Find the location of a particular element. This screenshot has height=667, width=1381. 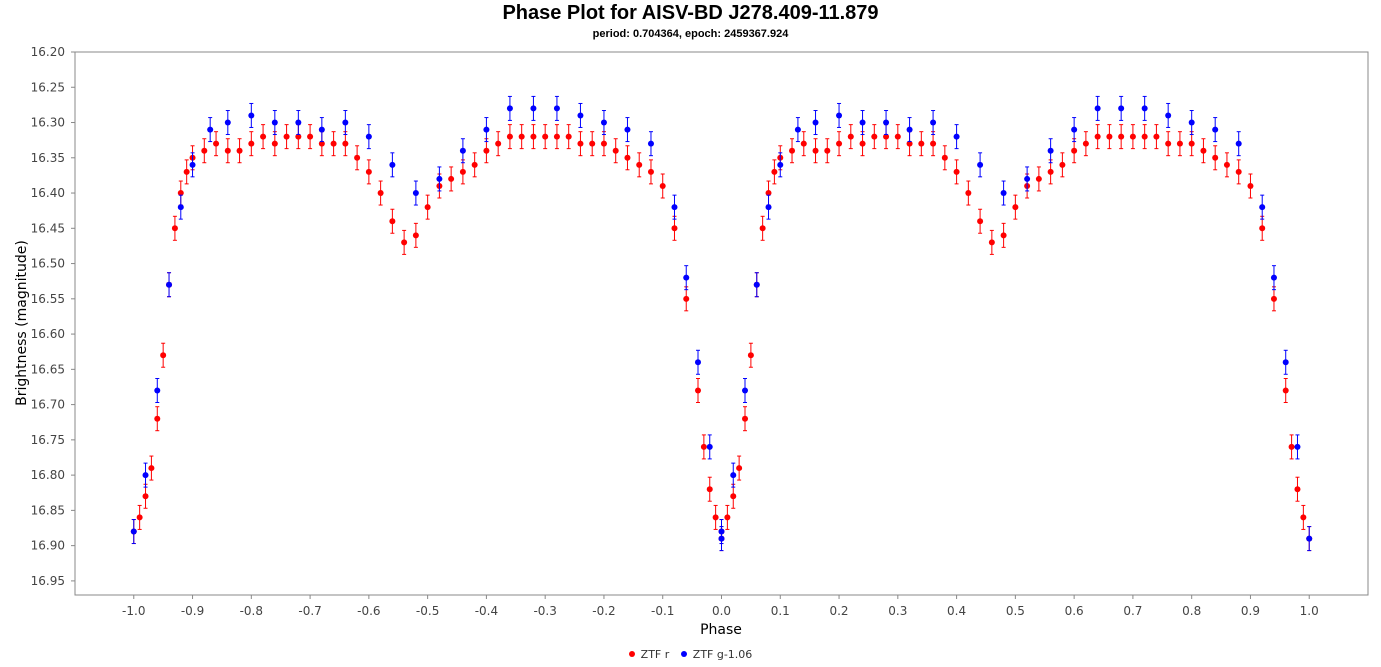

x-tick-label: -0.2 is located at coordinates (603, 611).